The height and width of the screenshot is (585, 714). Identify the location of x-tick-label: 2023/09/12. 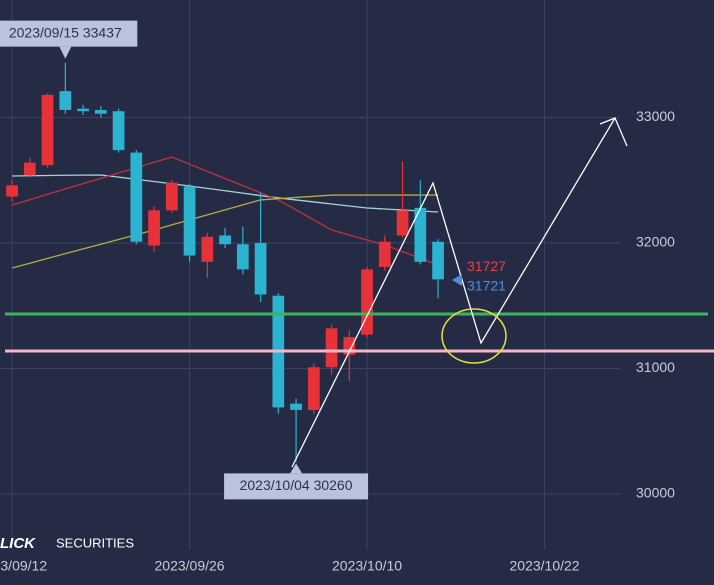
(23, 566).